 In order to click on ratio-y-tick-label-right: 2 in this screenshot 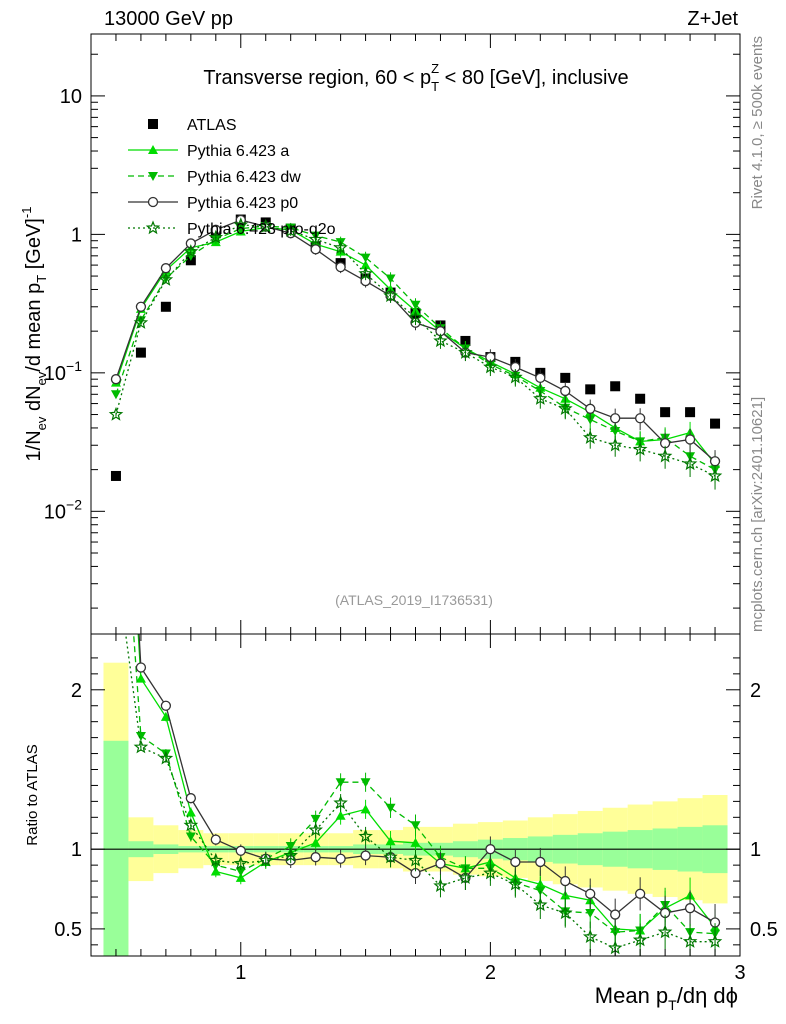, I will do `click(755, 691)`.